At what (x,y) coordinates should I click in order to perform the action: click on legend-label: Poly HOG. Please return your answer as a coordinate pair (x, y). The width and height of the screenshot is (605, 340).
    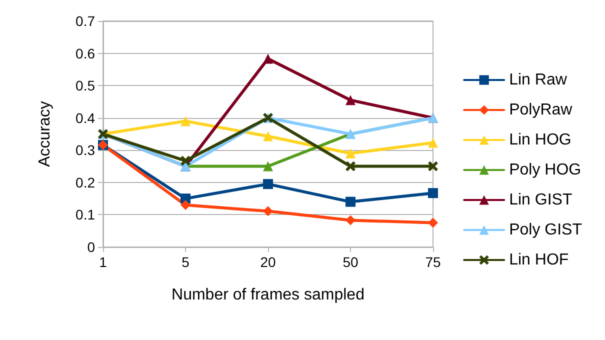
    Looking at the image, I should click on (545, 170).